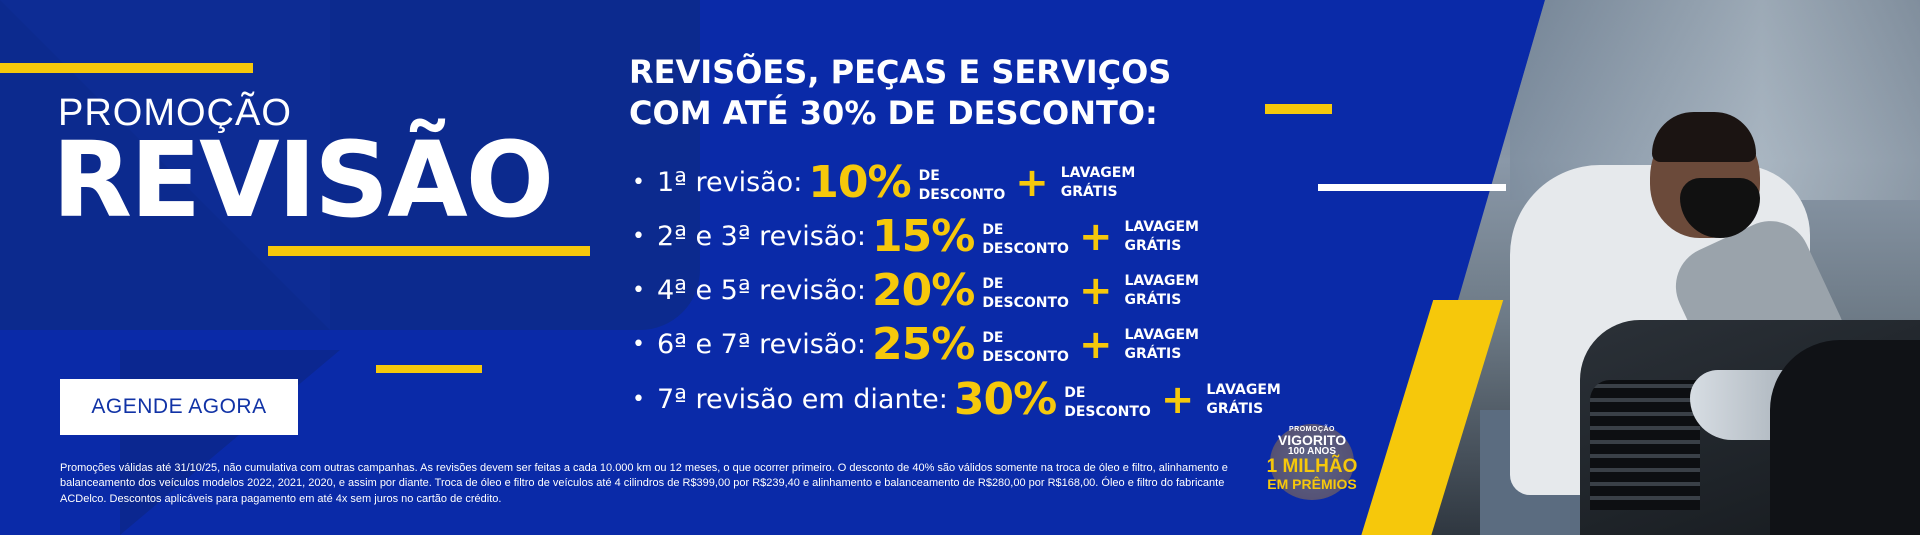  Describe the element at coordinates (761, 344) in the screenshot. I see `offer-label: 6ª e 7ª revisão:` at that location.